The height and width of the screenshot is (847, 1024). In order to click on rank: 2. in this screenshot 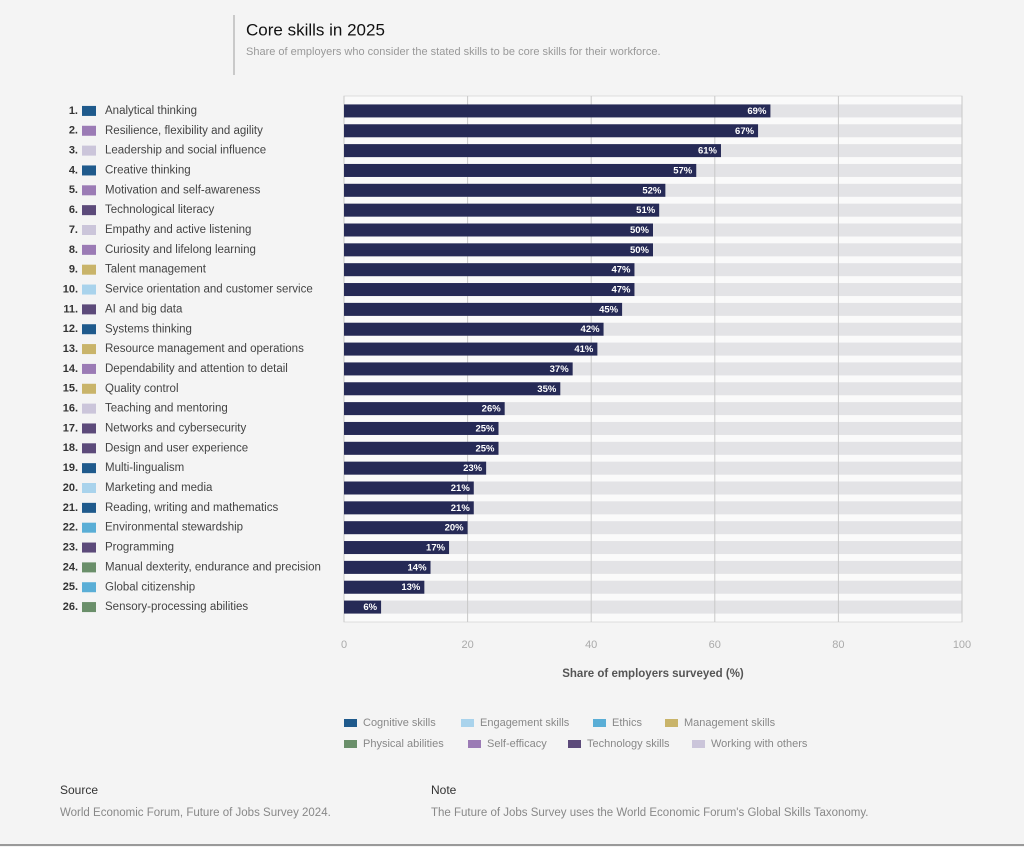, I will do `click(73, 131)`.